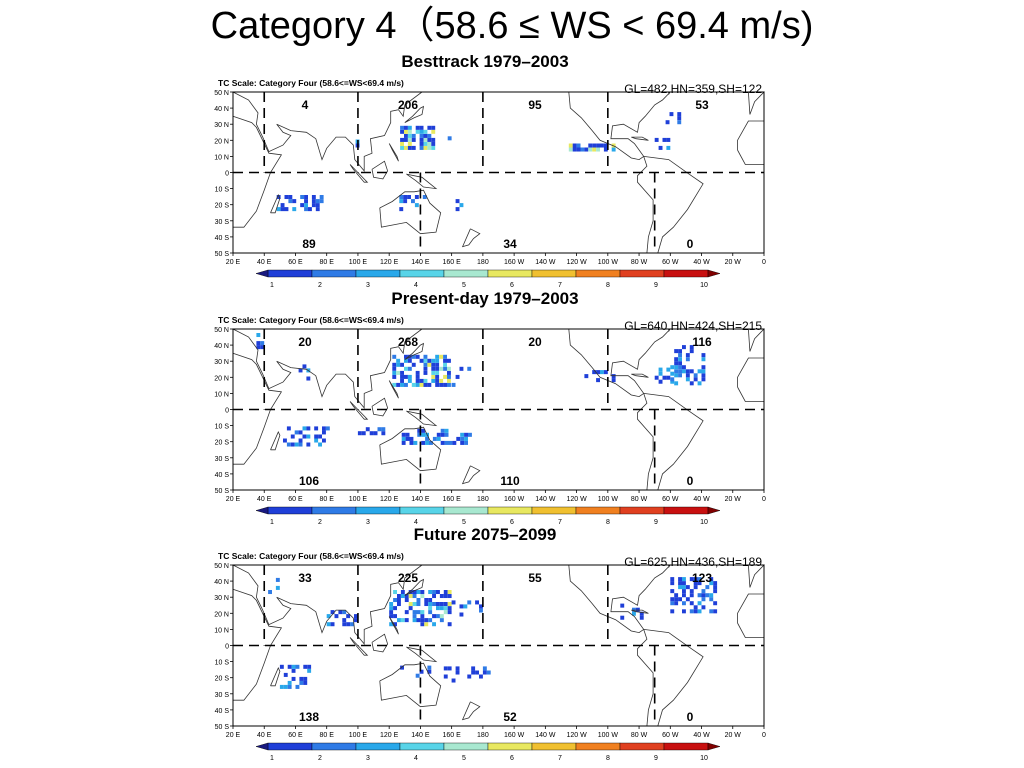 This screenshot has width=1024, height=768. Describe the element at coordinates (408, 342) in the screenshot. I see `basin-count-wnp: 268` at that location.